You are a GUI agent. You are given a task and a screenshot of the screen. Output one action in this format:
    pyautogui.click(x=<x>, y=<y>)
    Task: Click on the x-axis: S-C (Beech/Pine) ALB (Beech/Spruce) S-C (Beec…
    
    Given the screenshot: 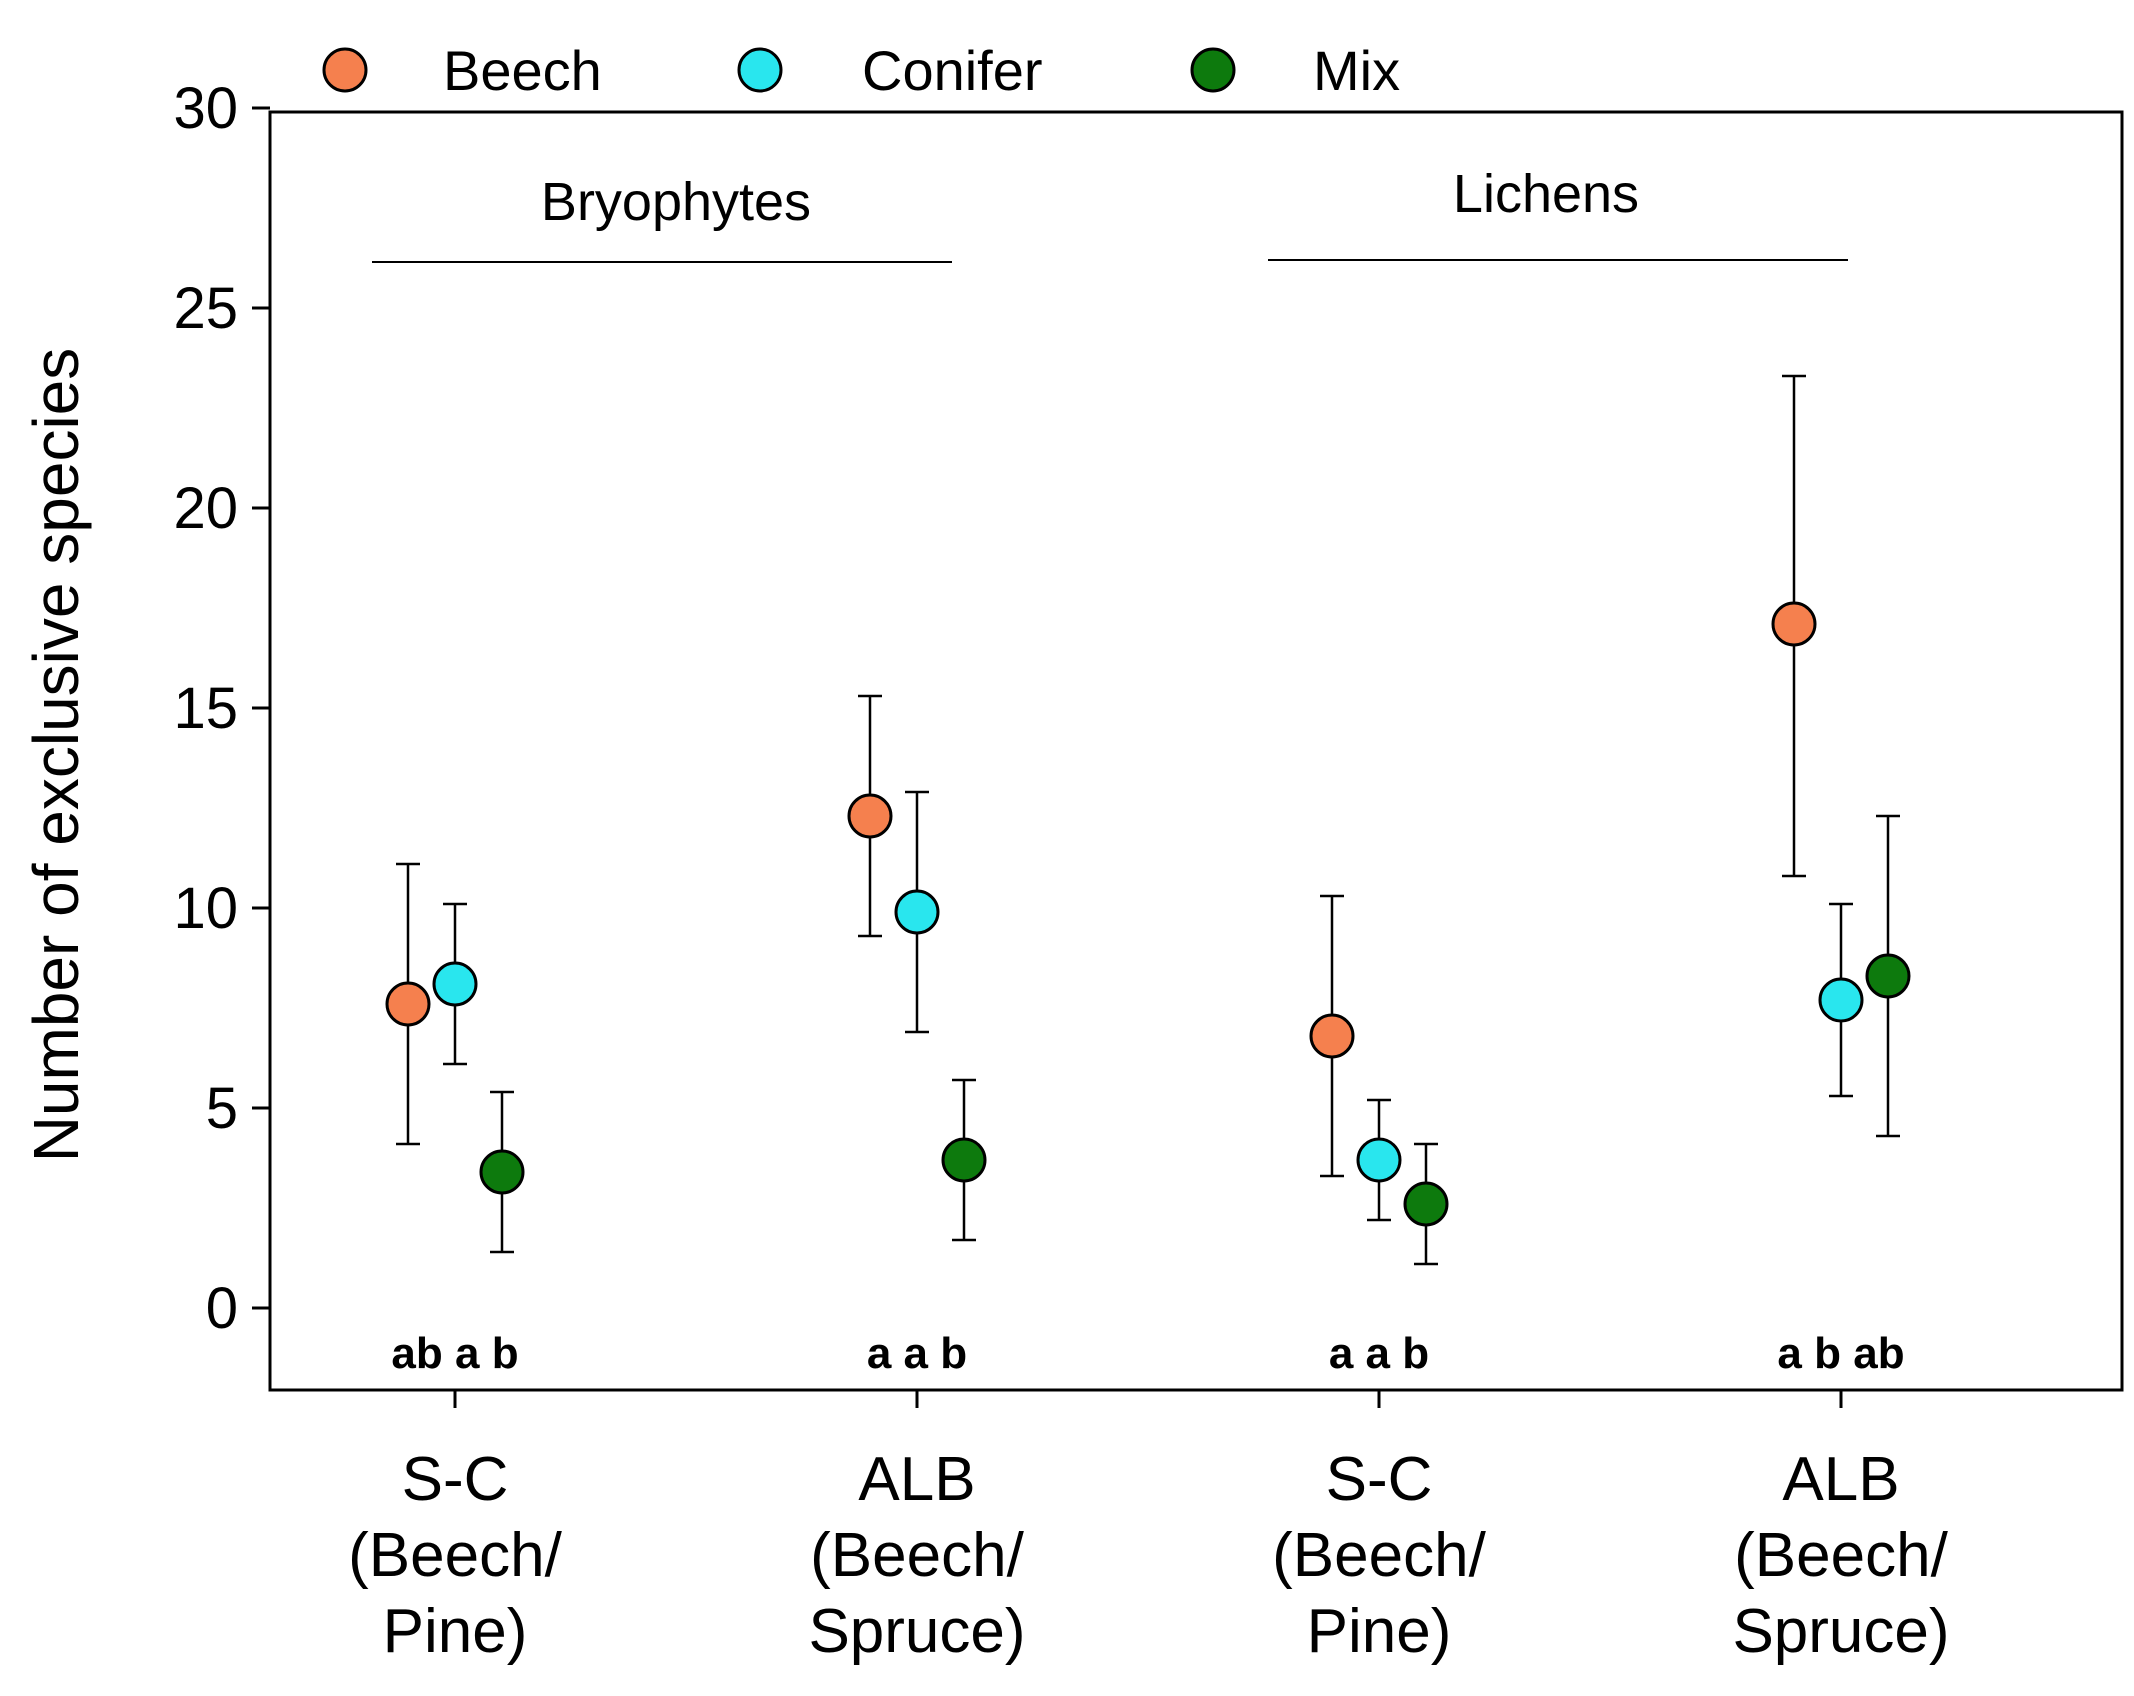 What is the action you would take?
    pyautogui.click(x=1149, y=1528)
    